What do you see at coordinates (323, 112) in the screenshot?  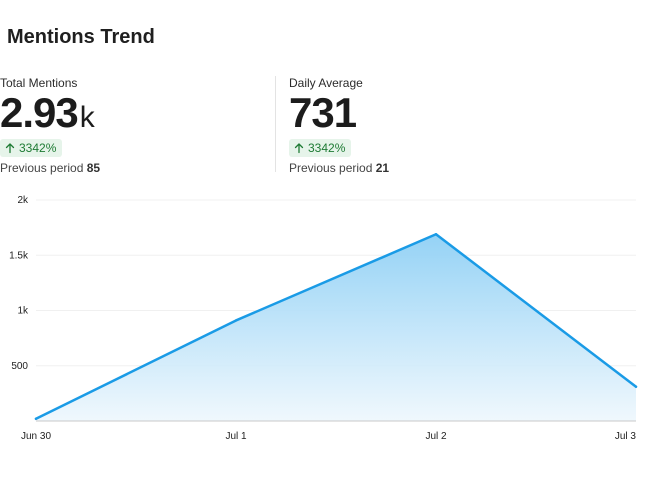 I see `daily-average-number: 731` at bounding box center [323, 112].